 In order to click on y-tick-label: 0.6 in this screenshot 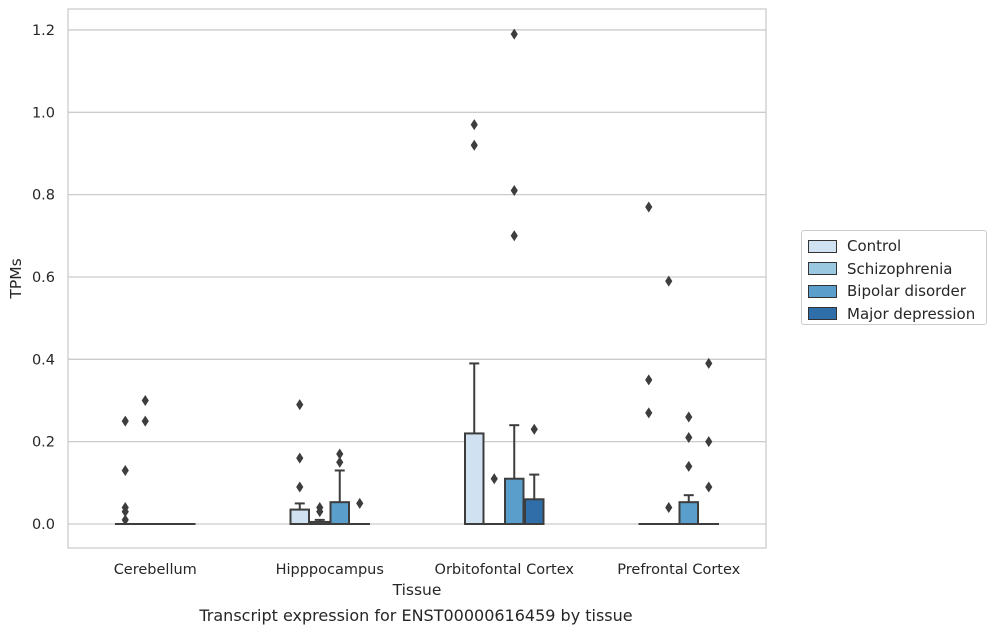, I will do `click(43, 278)`.